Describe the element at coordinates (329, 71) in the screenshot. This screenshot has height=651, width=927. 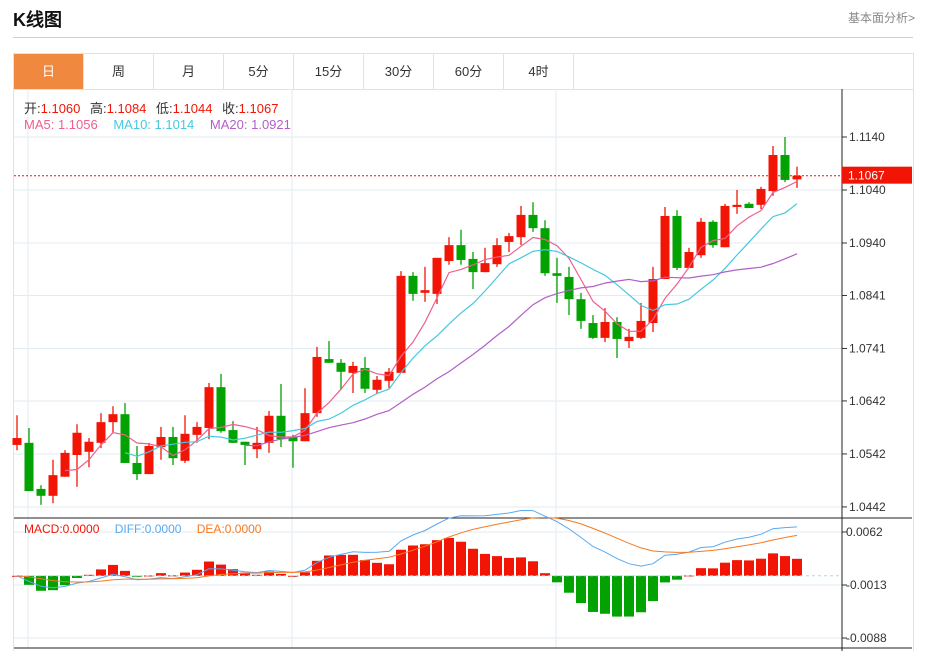
I see `tab-15min: 15分` at that location.